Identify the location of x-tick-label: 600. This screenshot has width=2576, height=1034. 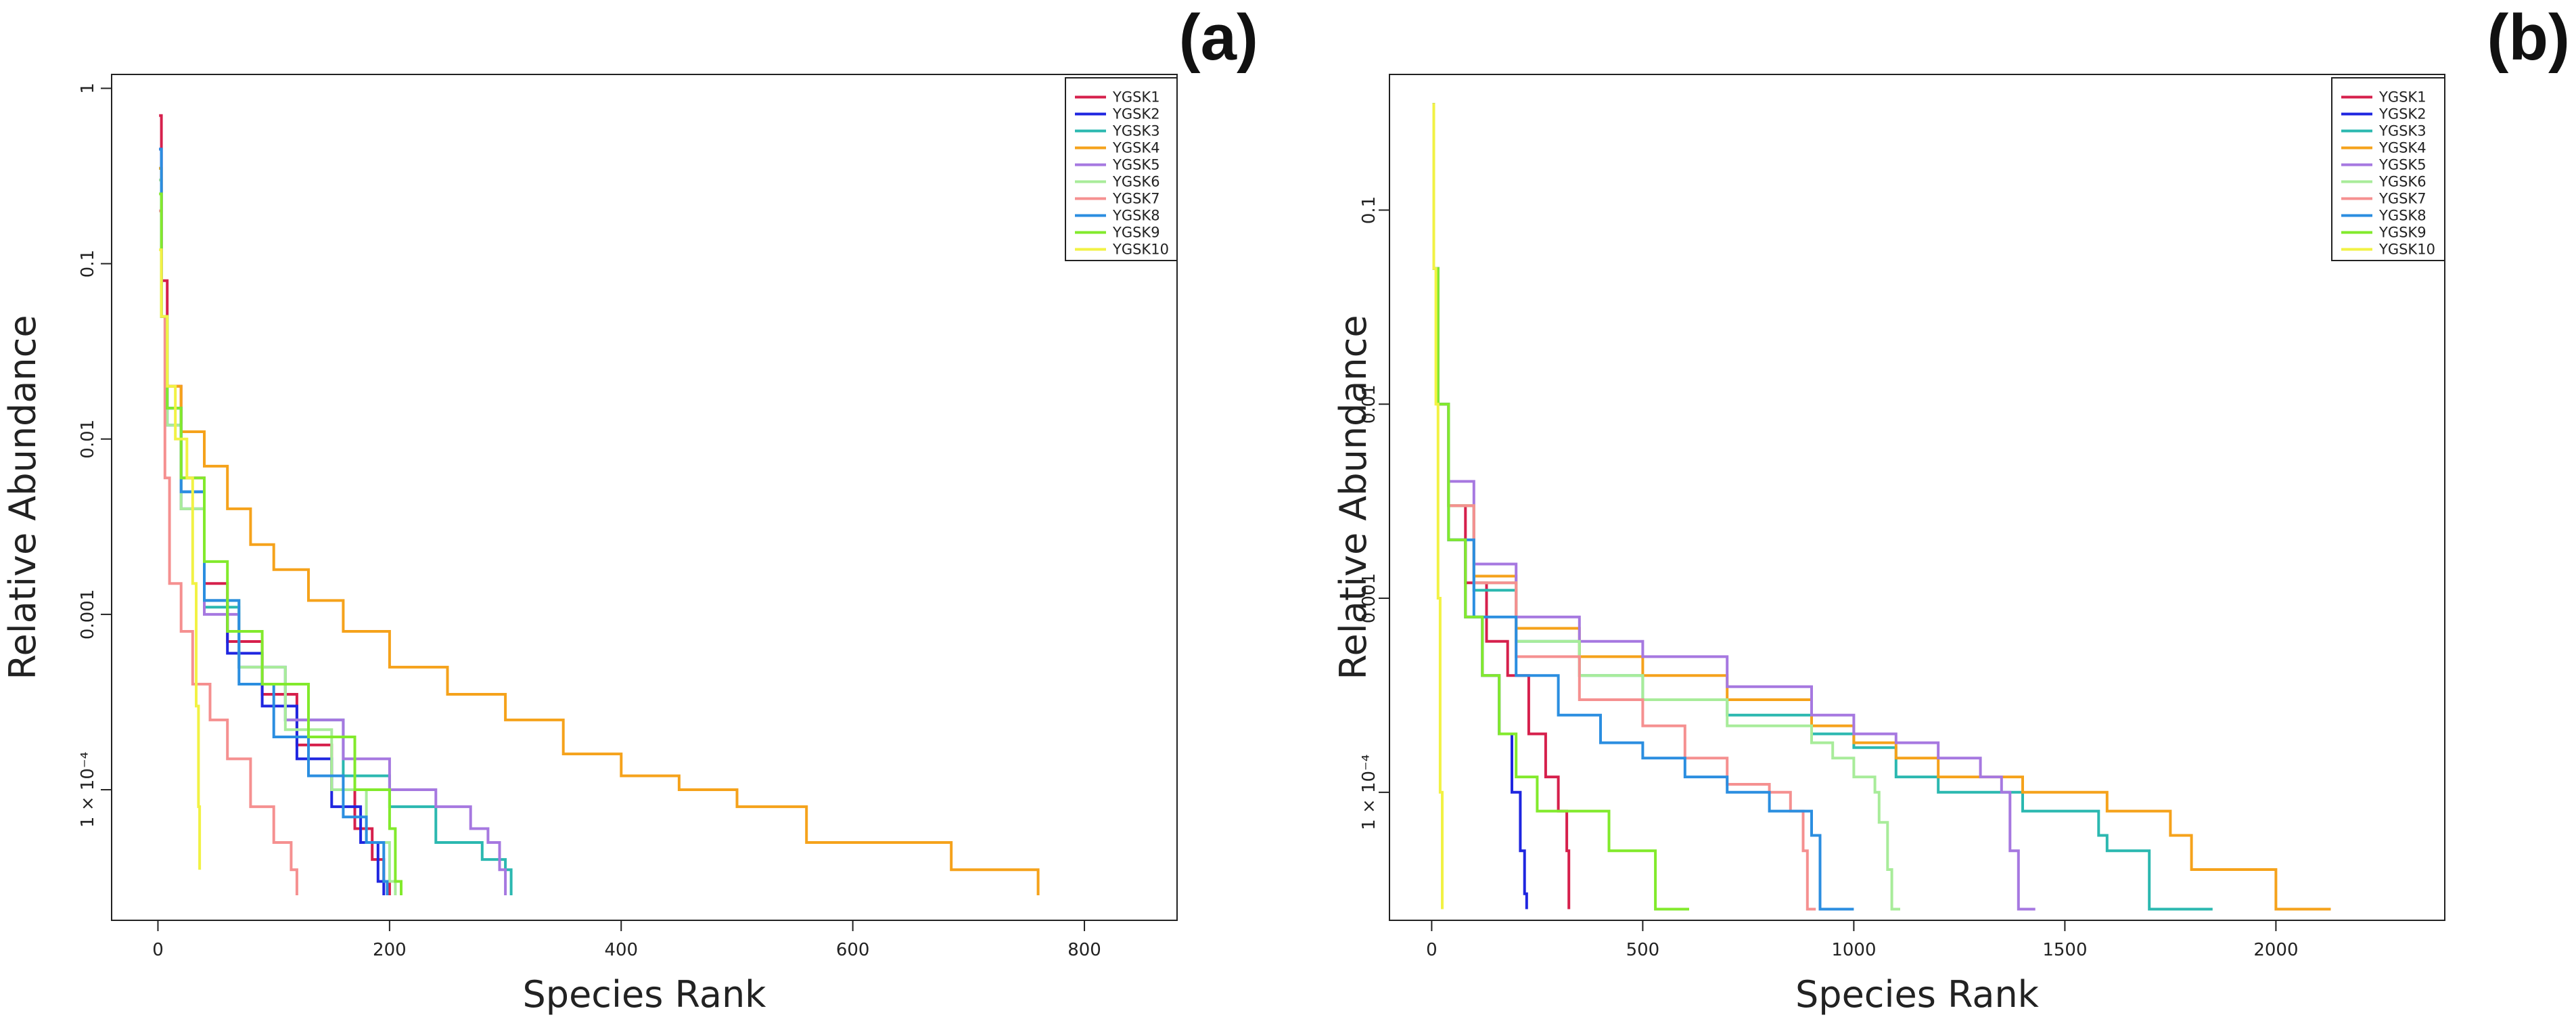
(853, 950).